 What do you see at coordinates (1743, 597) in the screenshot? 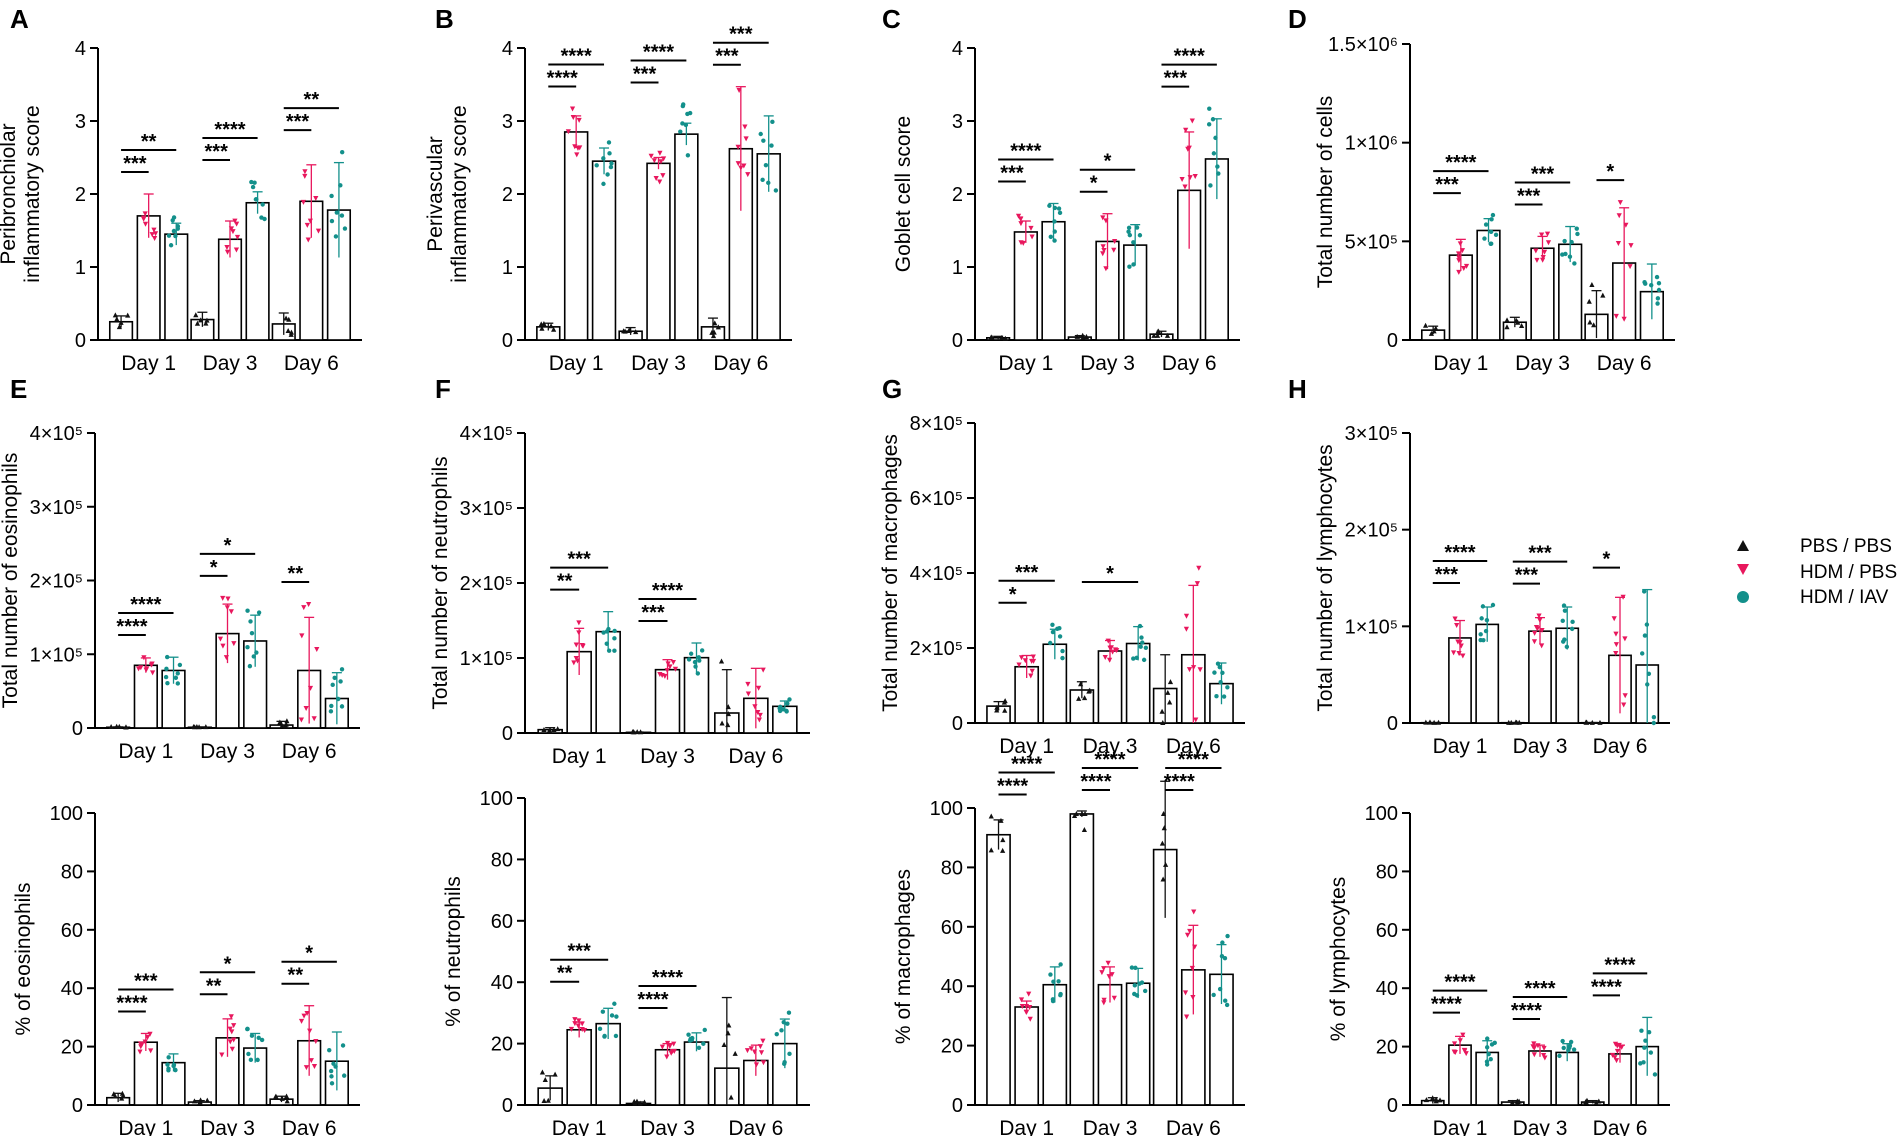
I see `legend-marker-circle` at bounding box center [1743, 597].